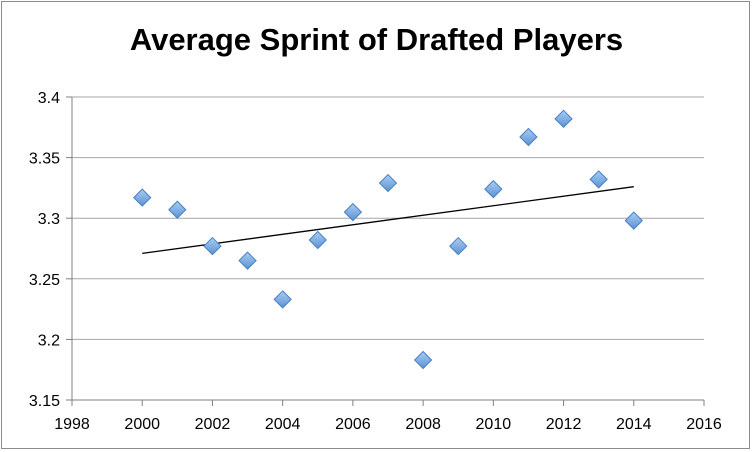  I want to click on x-tick-label: 2004, so click(283, 424).